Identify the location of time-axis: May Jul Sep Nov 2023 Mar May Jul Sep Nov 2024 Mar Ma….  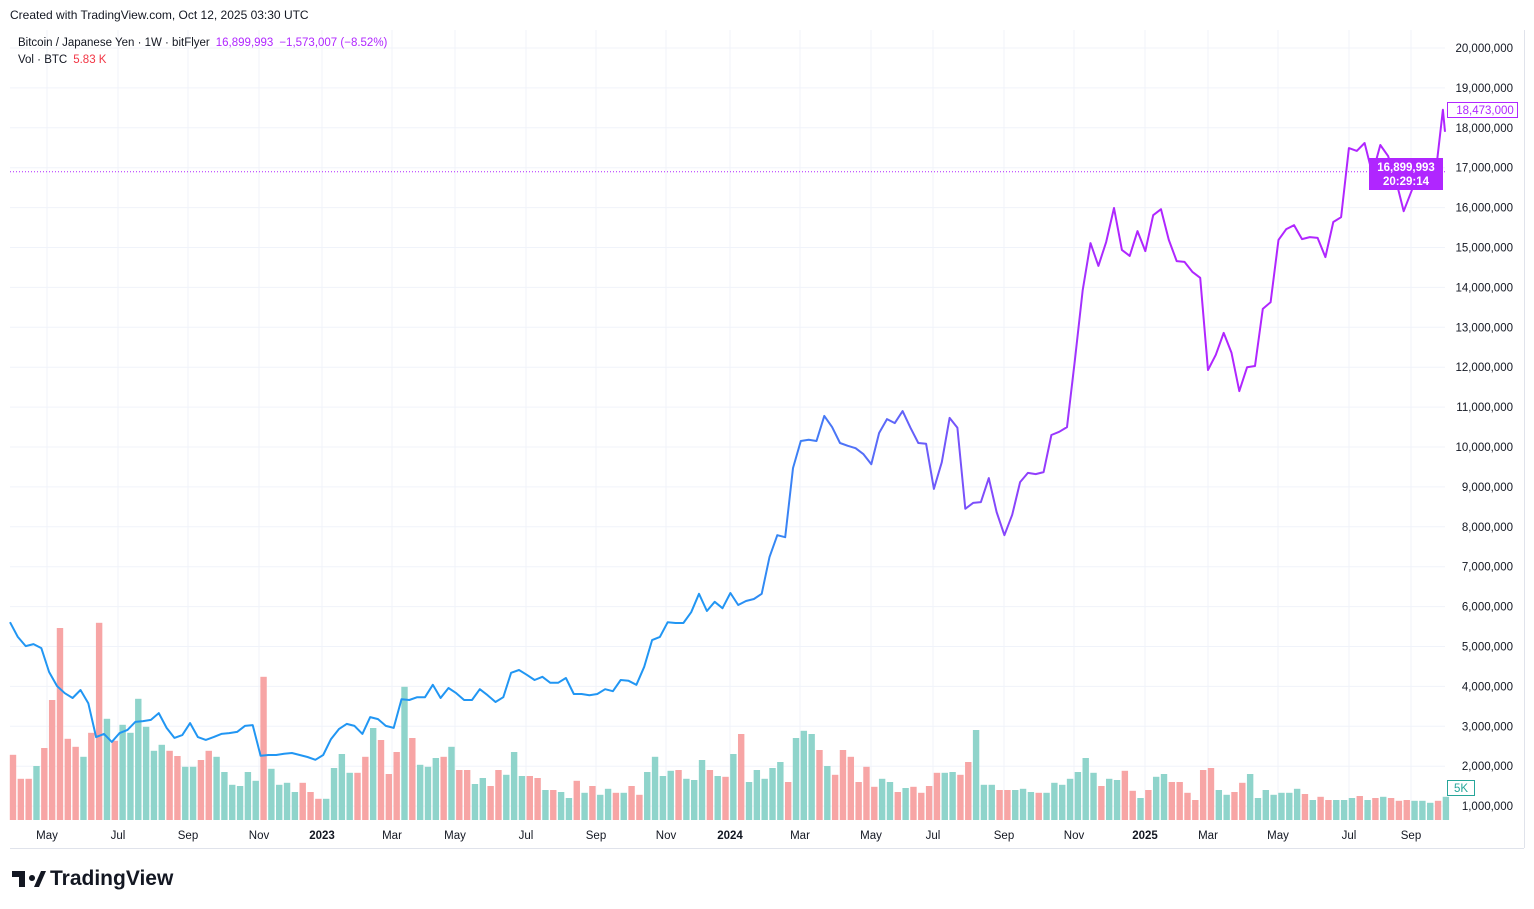
(728, 836).